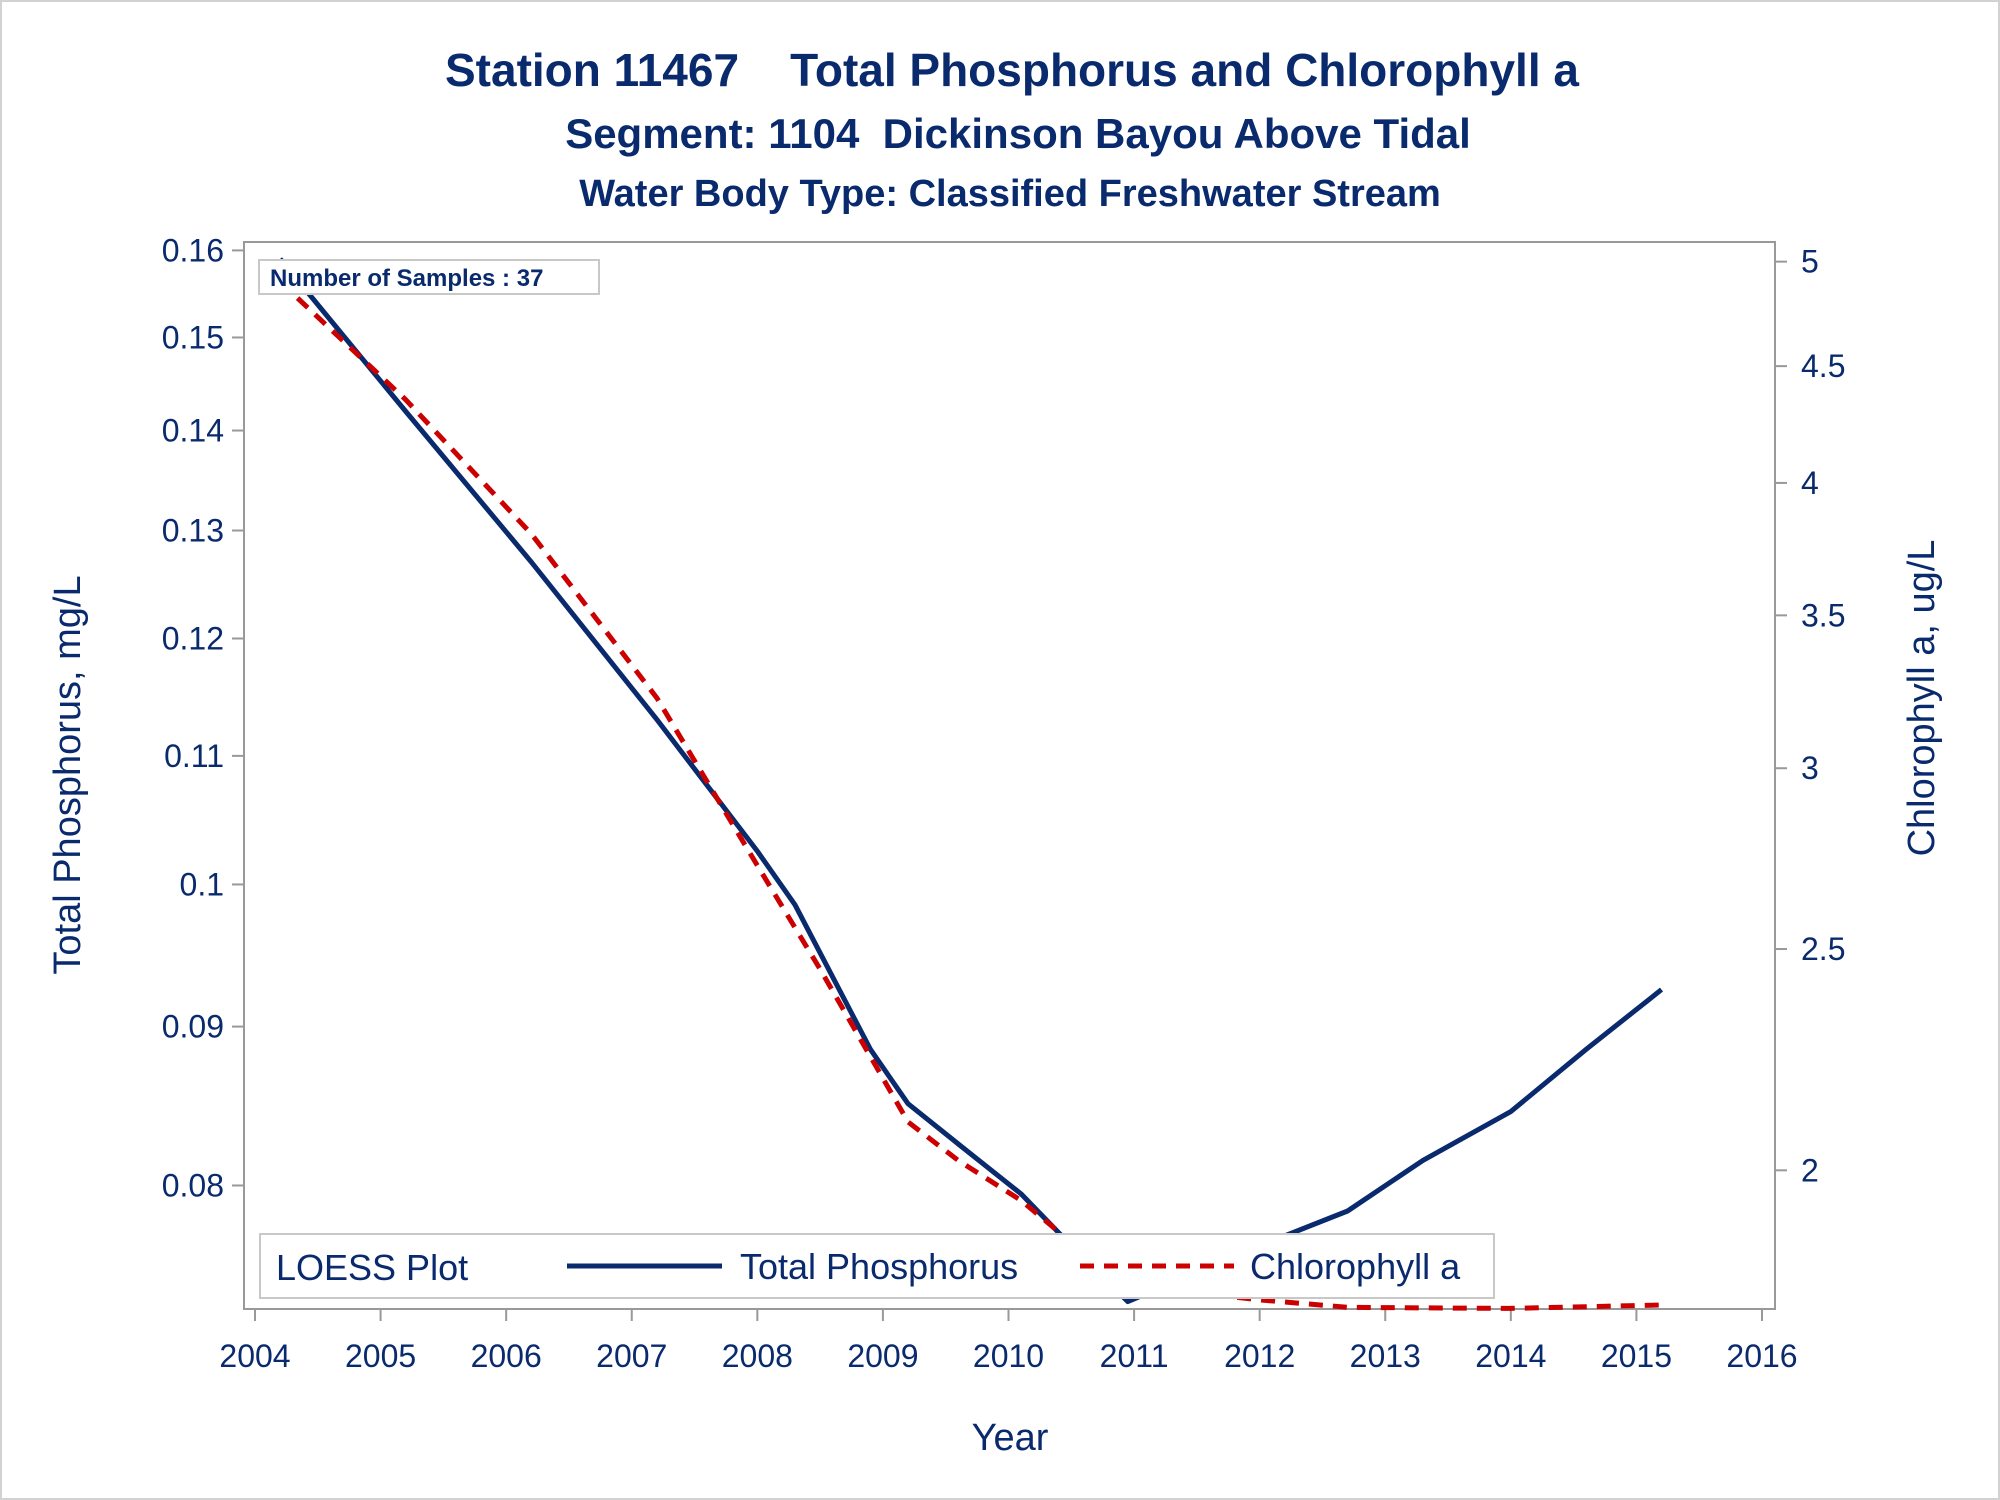  What do you see at coordinates (203, 717) in the screenshot?
I see `y-axis-left: 0.08 0.09 0.1 0.11 0.12 0.13 0.14 0.15 0.16` at bounding box center [203, 717].